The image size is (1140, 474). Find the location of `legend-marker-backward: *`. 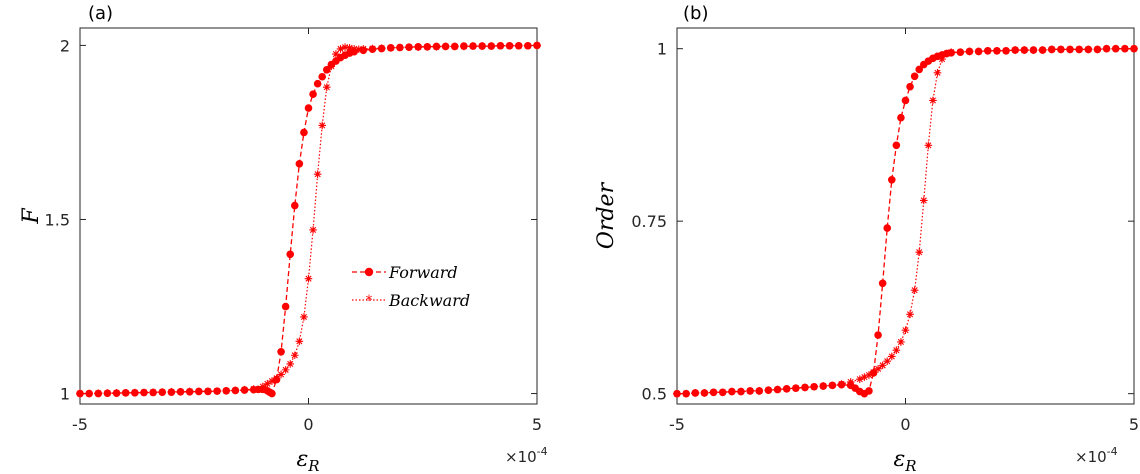

legend-marker-backward: * is located at coordinates (369, 301).